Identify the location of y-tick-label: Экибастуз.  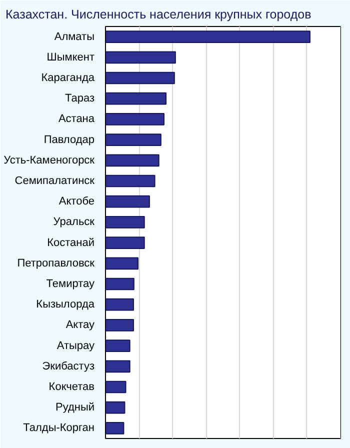
(68, 366).